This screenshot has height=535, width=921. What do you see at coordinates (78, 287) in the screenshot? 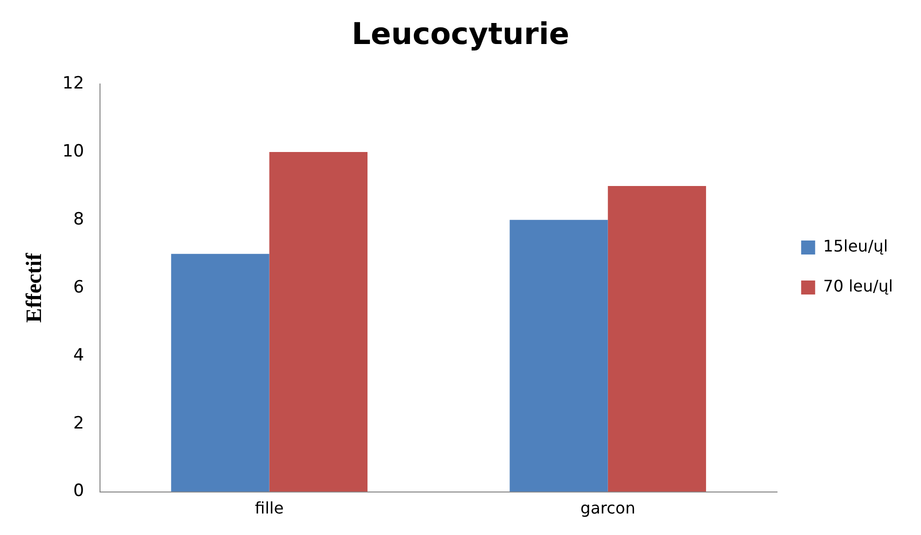
I see `y-tick-label: 6` at bounding box center [78, 287].